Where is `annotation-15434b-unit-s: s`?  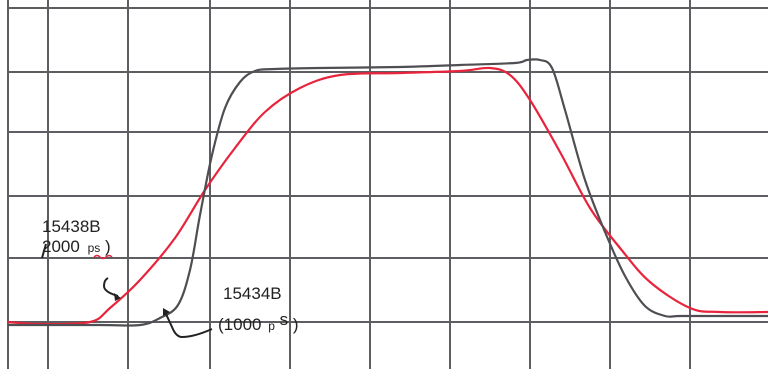
annotation-15434b-unit-s: s is located at coordinates (284, 319).